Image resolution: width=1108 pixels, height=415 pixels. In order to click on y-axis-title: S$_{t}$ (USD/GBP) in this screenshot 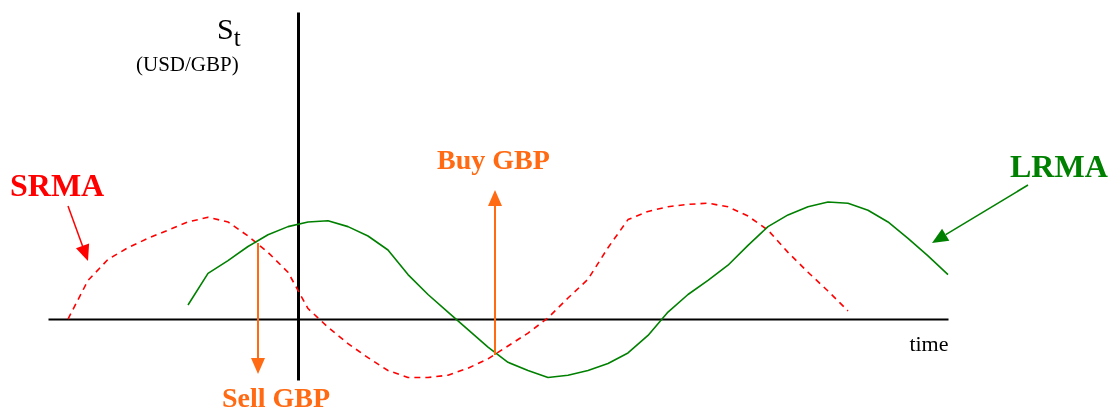, I will do `click(188, 44)`.